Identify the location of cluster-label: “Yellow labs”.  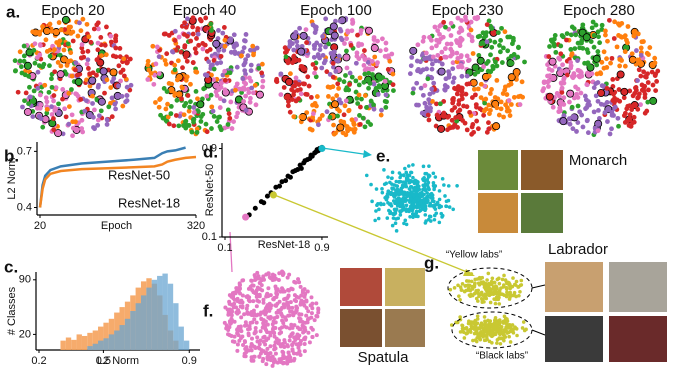
(474, 255).